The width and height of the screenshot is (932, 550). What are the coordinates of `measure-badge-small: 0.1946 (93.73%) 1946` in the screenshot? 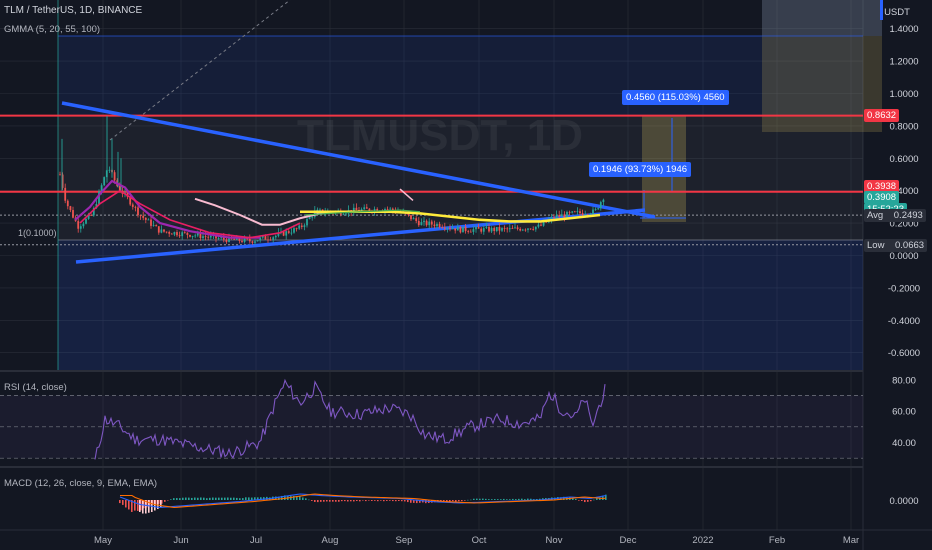 It's located at (640, 169).